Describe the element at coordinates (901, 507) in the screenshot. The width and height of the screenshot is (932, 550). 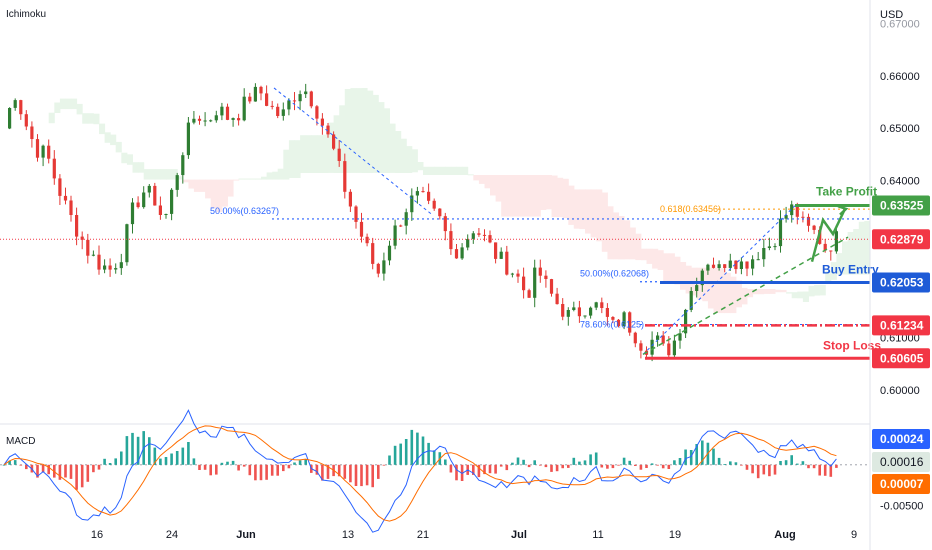
I see `macd-tick-label: -0.00500` at that location.